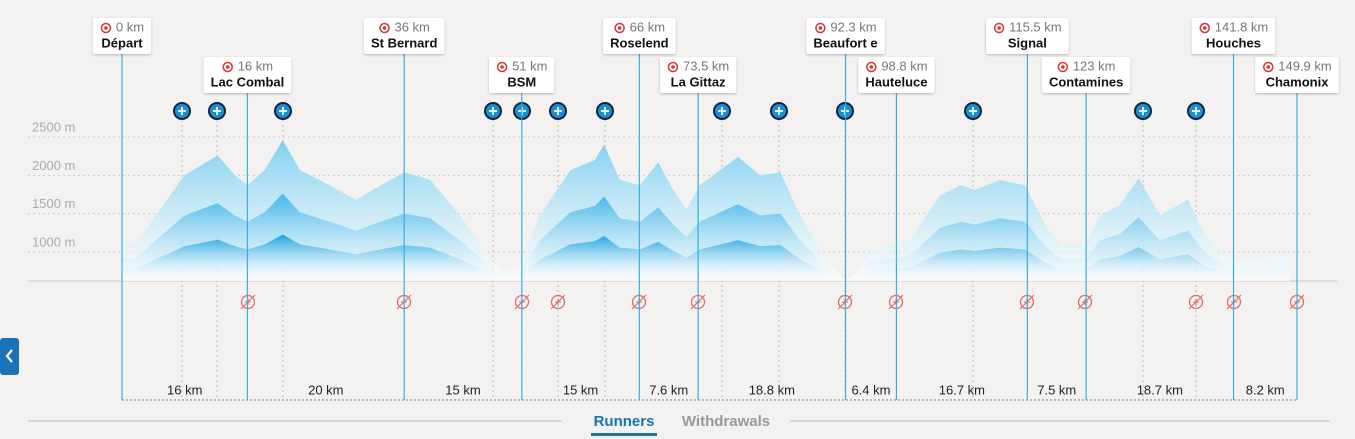  Describe the element at coordinates (668, 389) in the screenshot. I see `segment-distance: 7.6 km` at that location.